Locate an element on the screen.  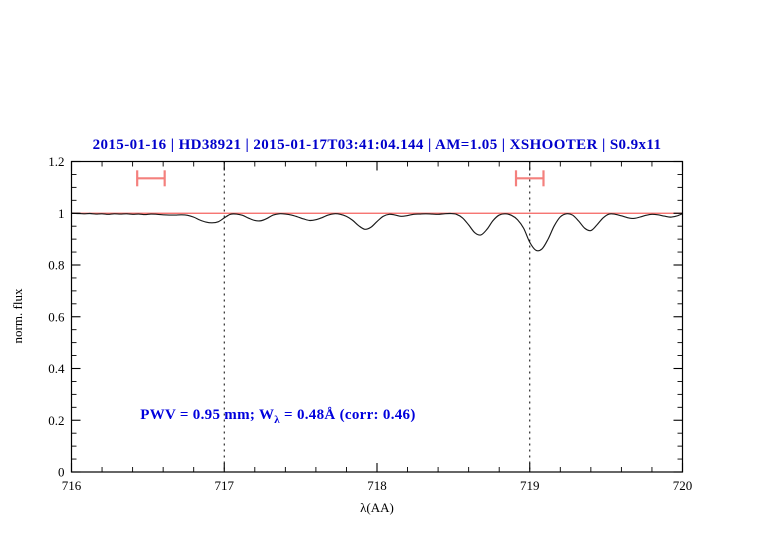
y-tick-label: 0 is located at coordinates (61, 472).